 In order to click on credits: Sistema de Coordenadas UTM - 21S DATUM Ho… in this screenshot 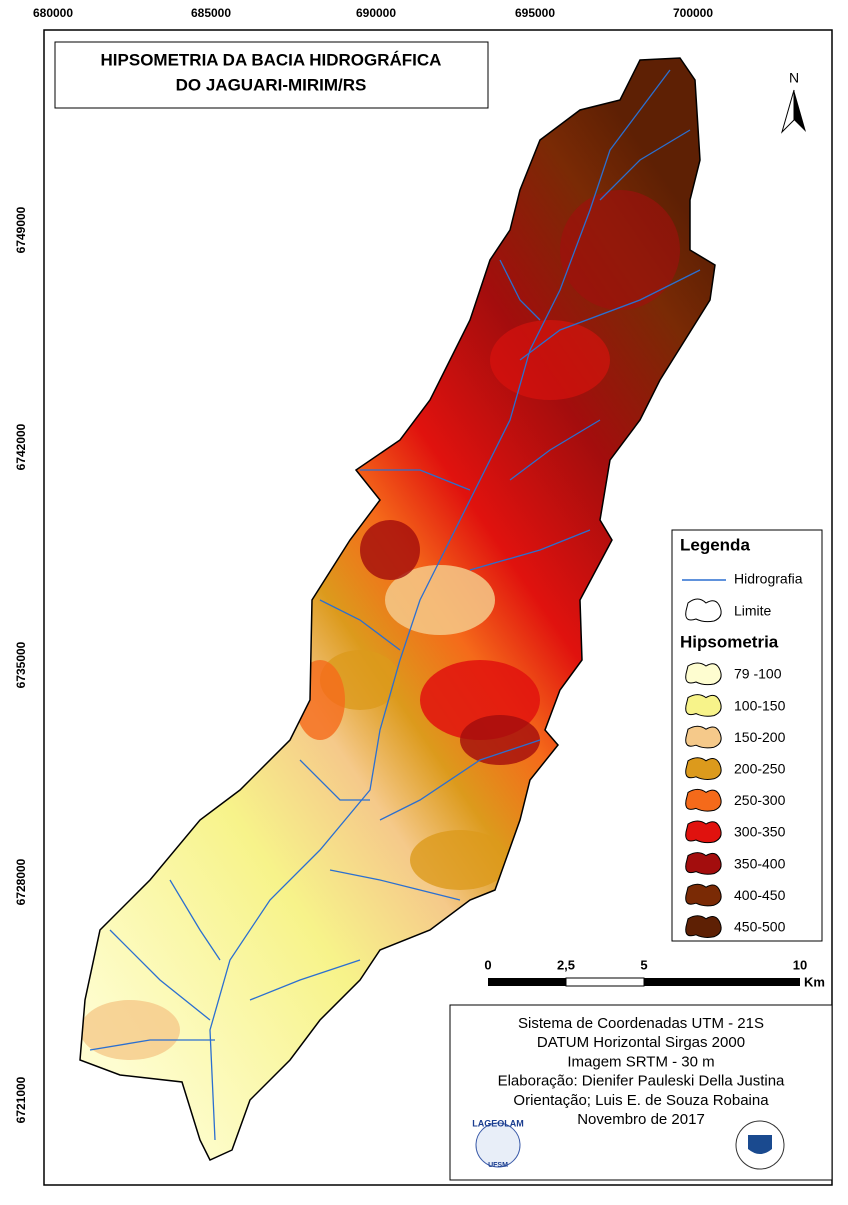, I will do `click(641, 1071)`.